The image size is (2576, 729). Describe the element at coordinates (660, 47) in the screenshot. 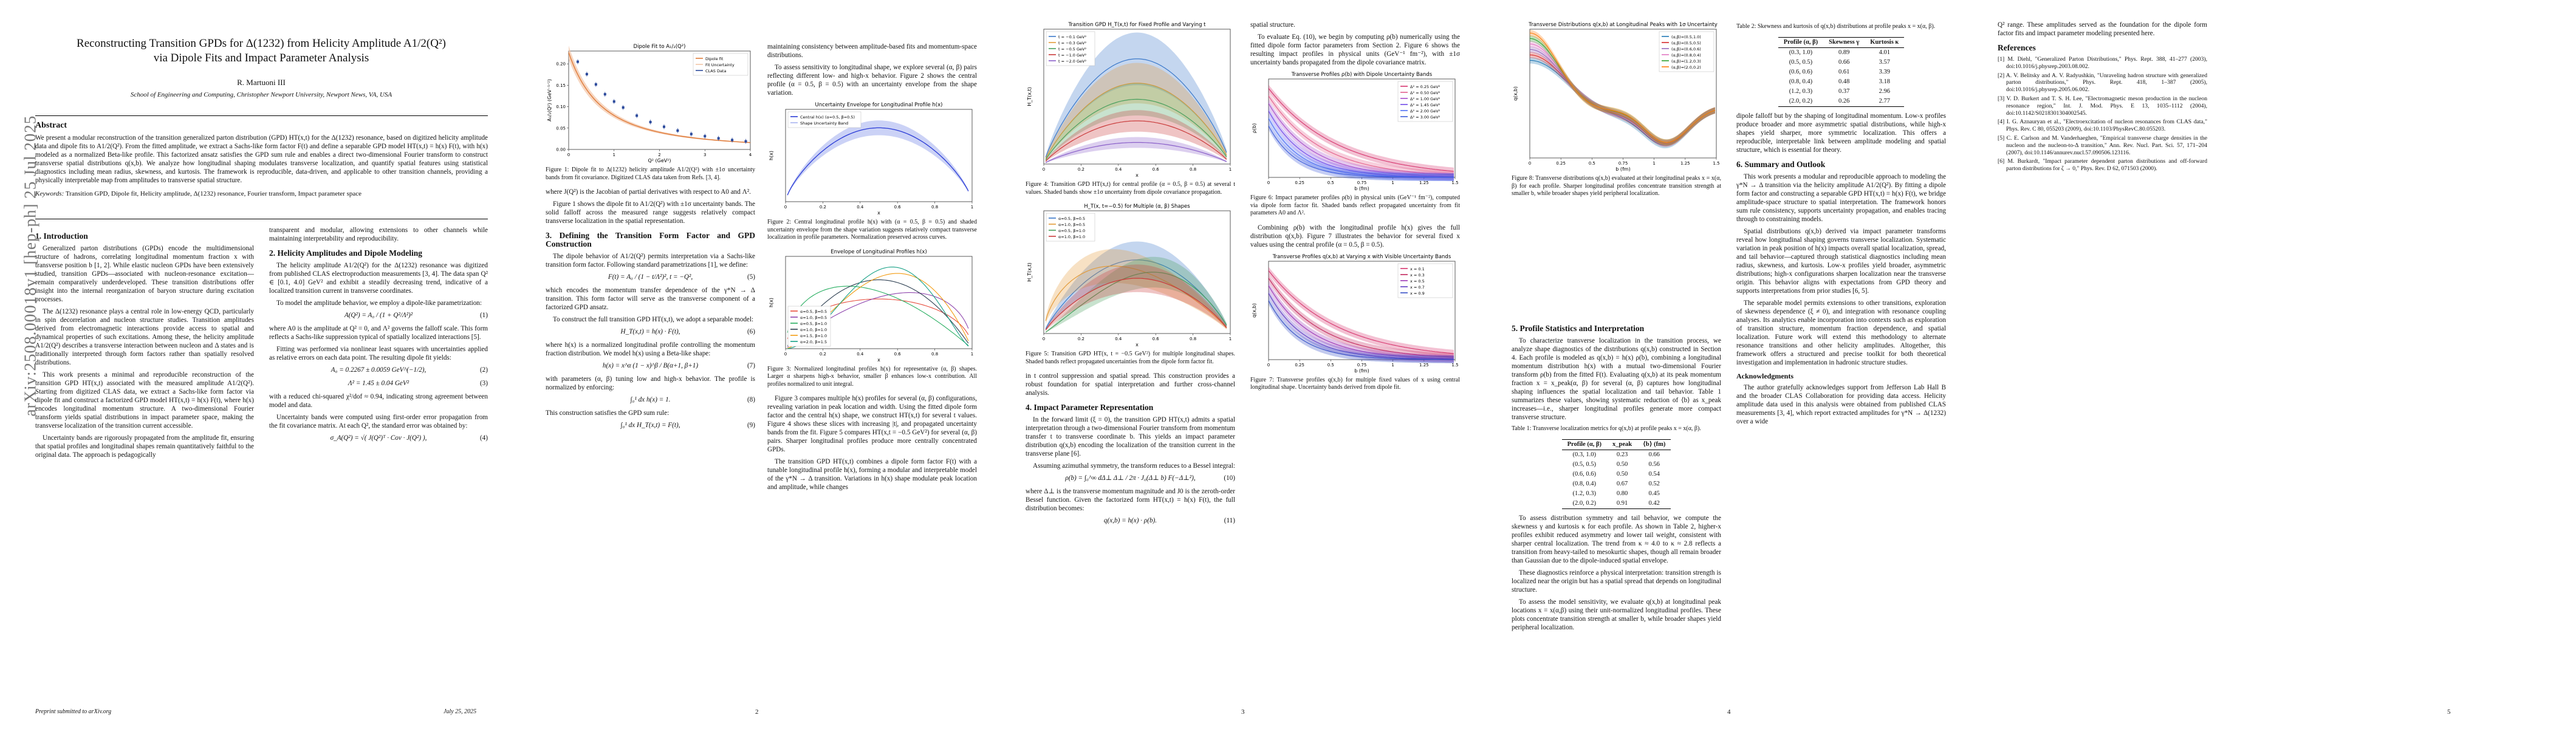

I see `chart-title: Dipole Fit to A₁/₂(Q²)` at that location.